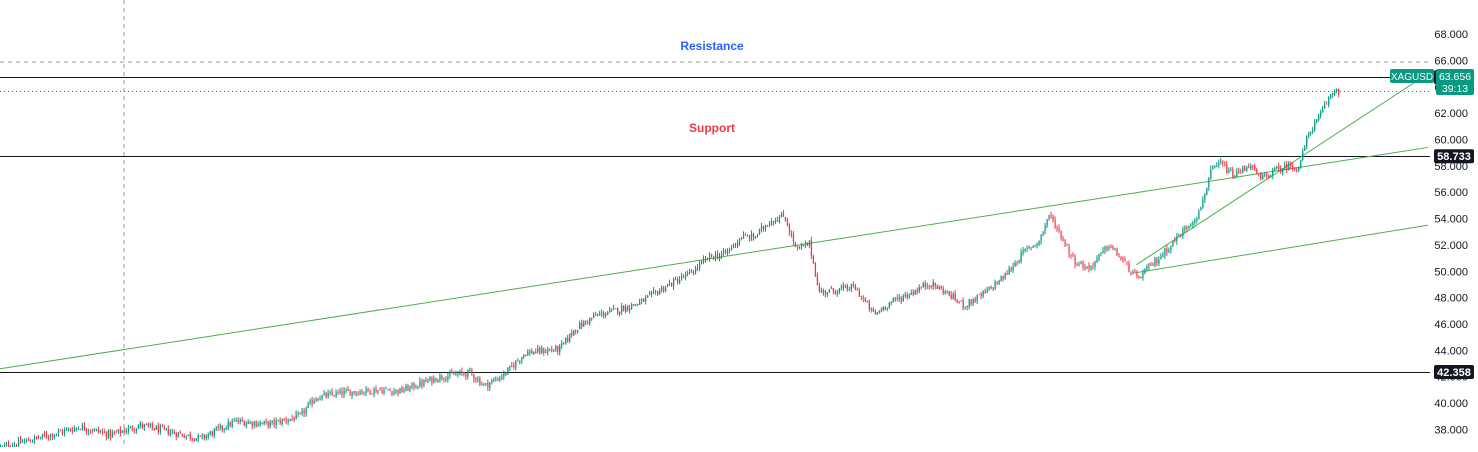 Image resolution: width=1478 pixels, height=452 pixels. What do you see at coordinates (1451, 61) in the screenshot?
I see `y-tick-label: 66.000` at bounding box center [1451, 61].